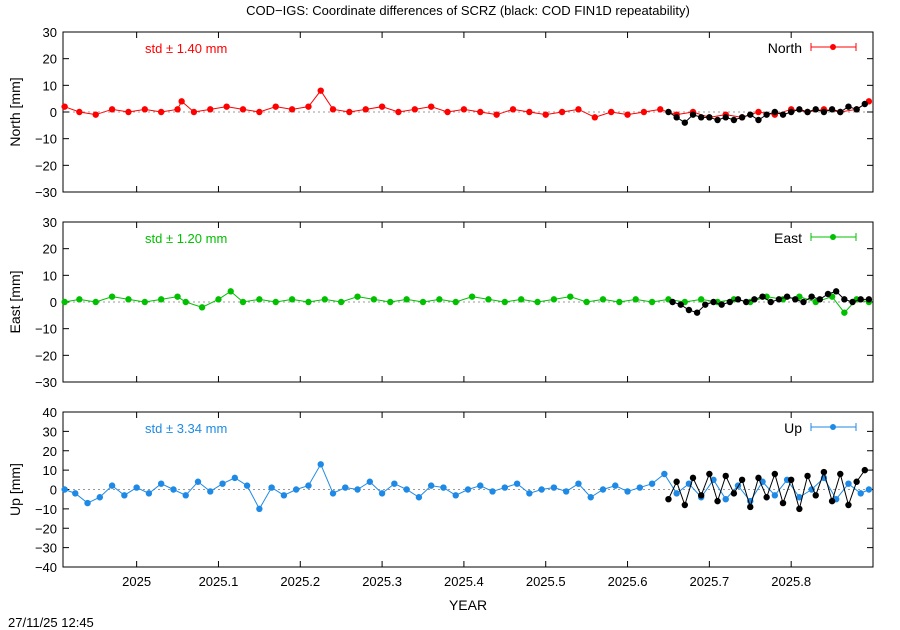  Describe the element at coordinates (46, 355) in the screenshot. I see `east-ytick-label: −20` at that location.